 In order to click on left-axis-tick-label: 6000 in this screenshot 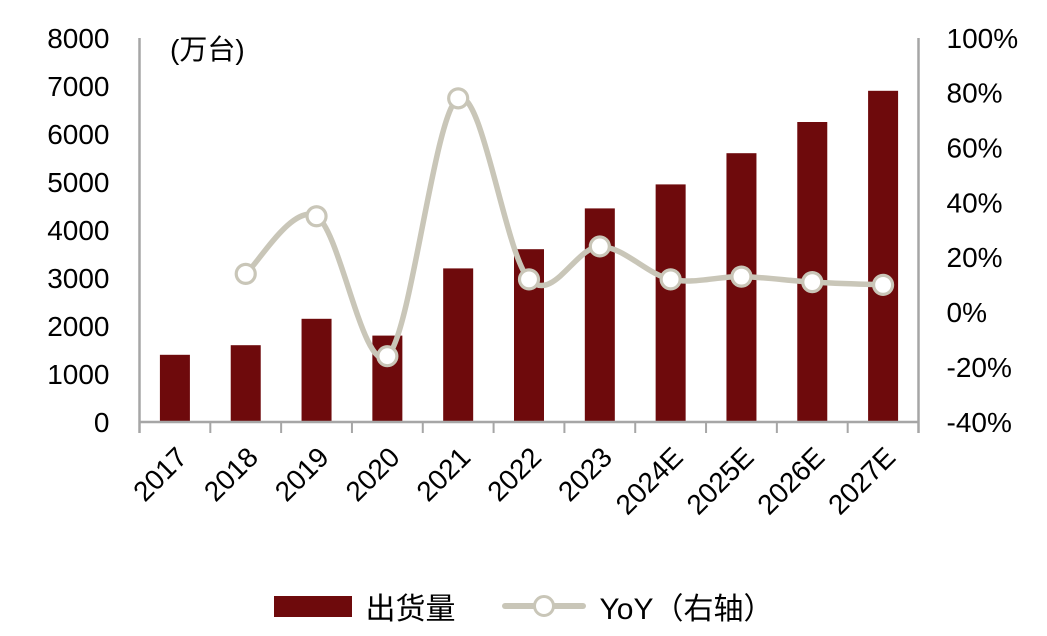, I will do `click(78, 134)`.